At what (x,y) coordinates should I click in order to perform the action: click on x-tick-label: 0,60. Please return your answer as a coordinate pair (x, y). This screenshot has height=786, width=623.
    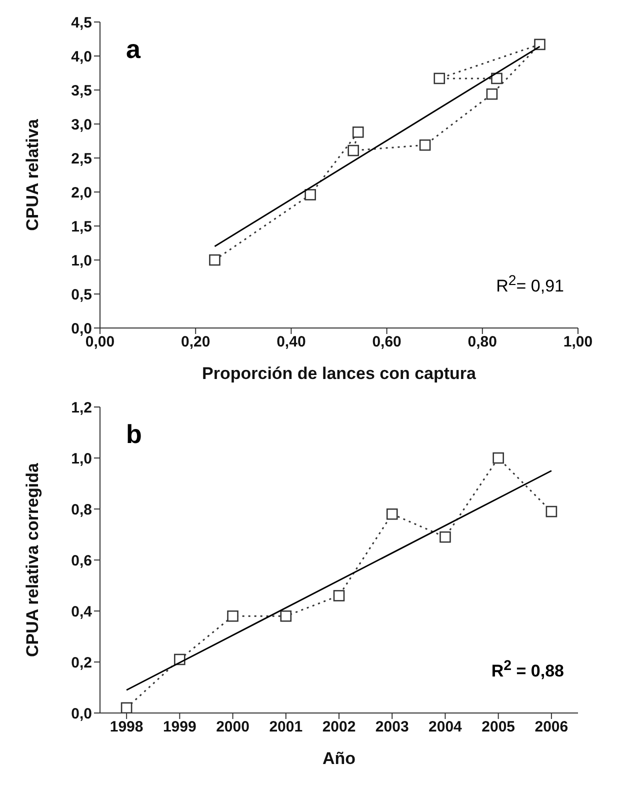
    Looking at the image, I should click on (387, 342).